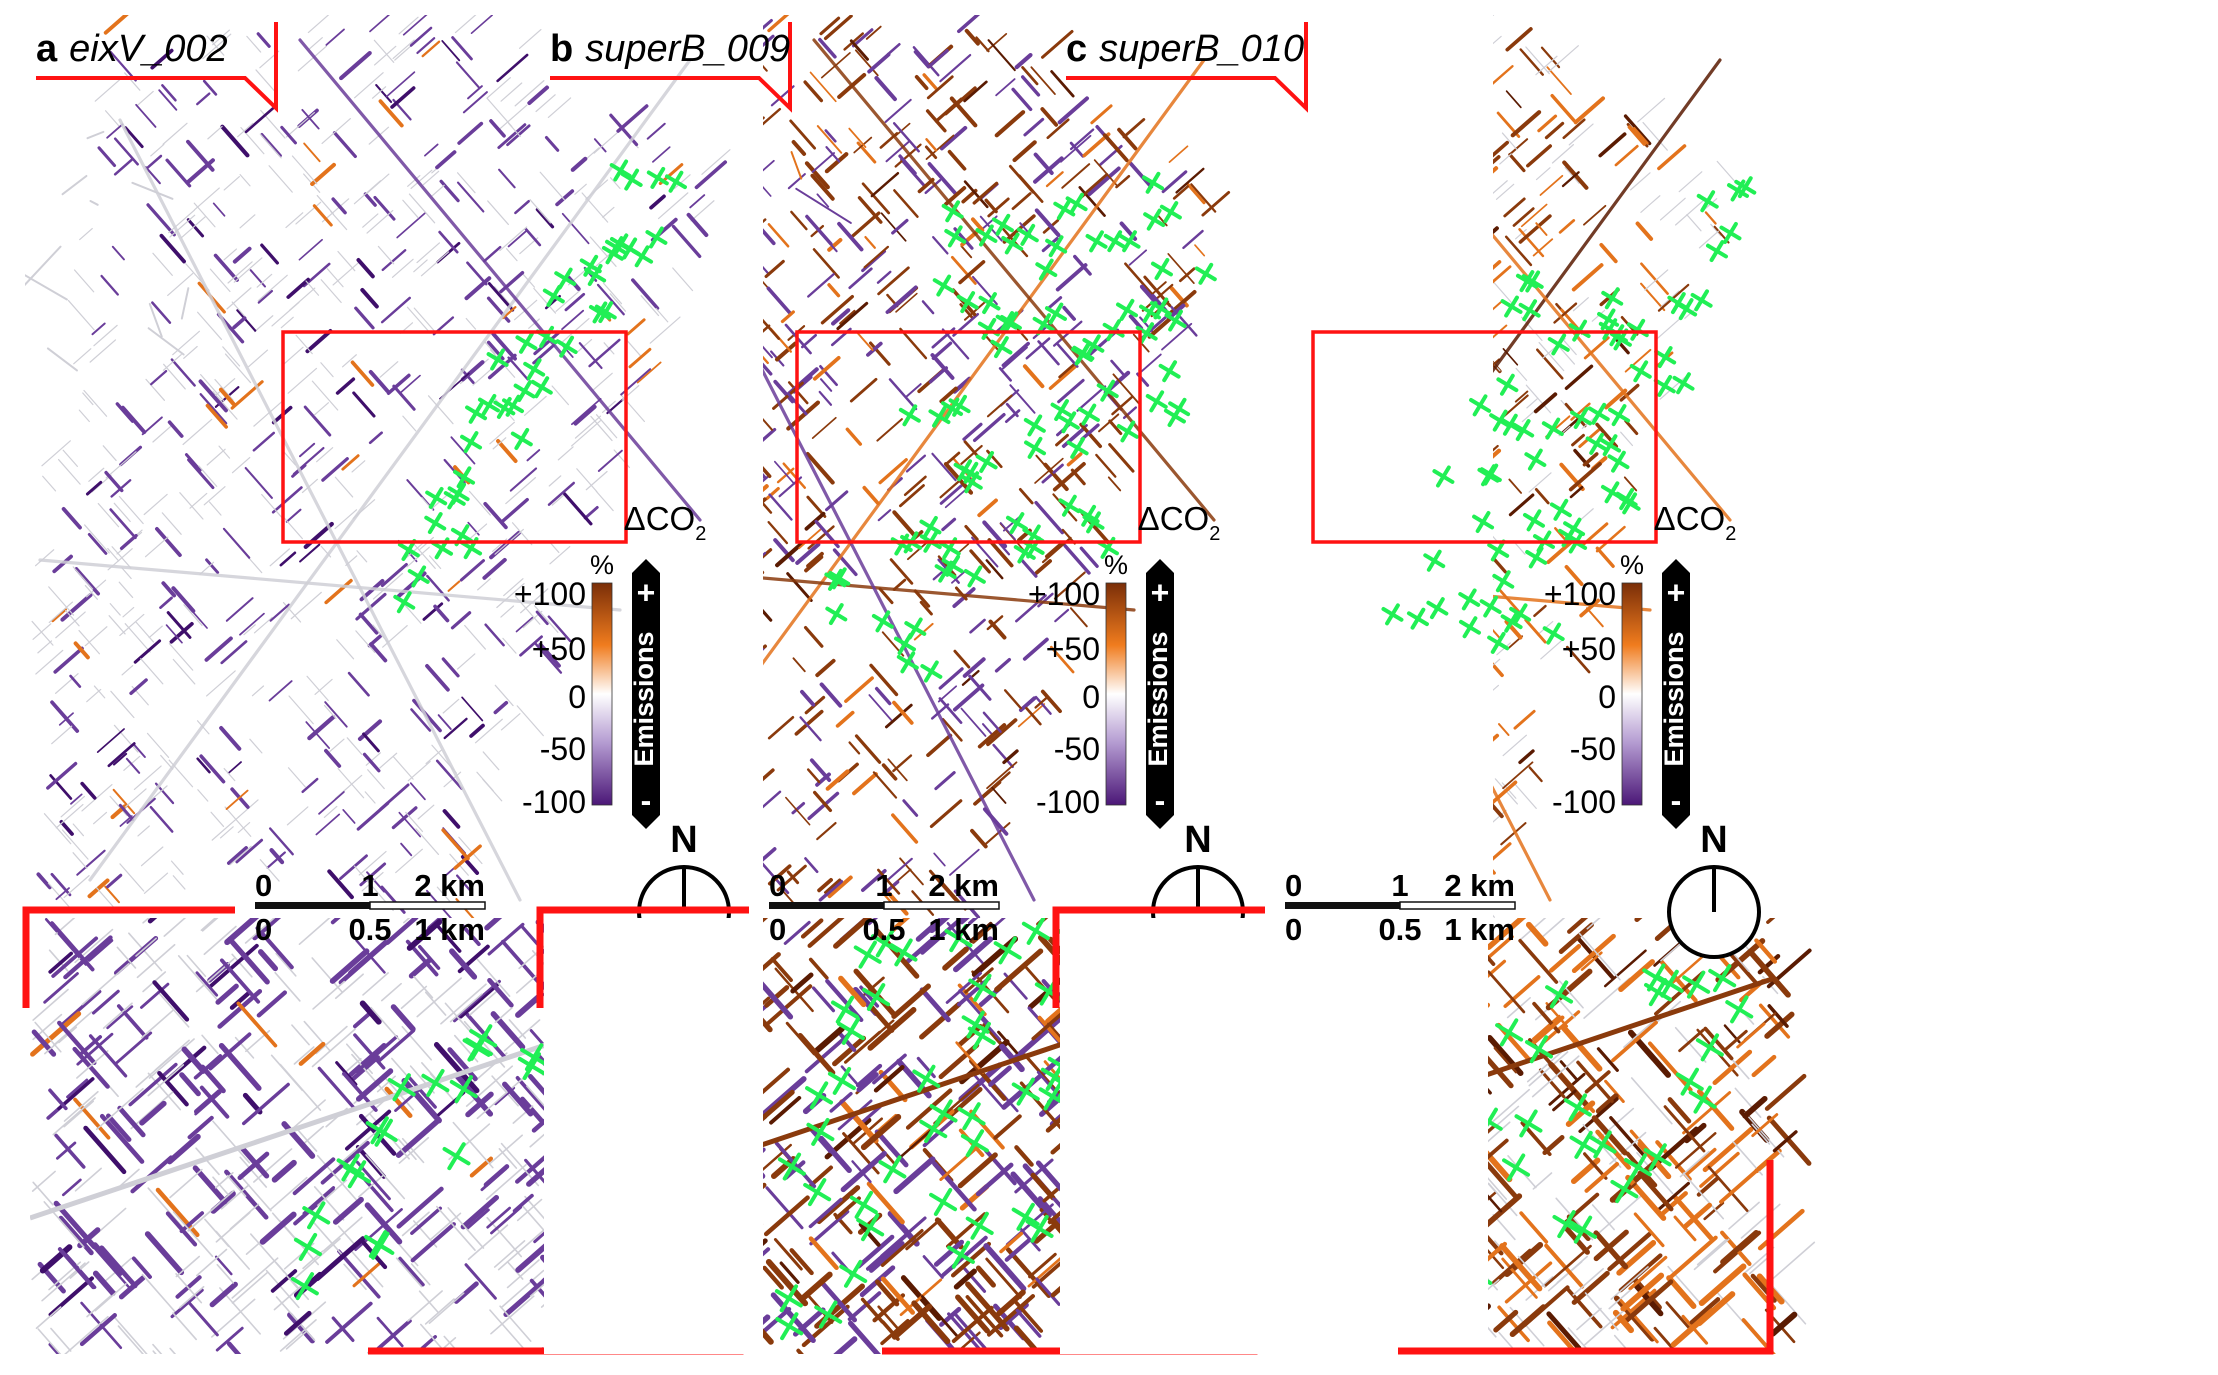 The width and height of the screenshot is (2218, 1375). What do you see at coordinates (559, 649) in the screenshot?
I see `legend-tick: +50` at bounding box center [559, 649].